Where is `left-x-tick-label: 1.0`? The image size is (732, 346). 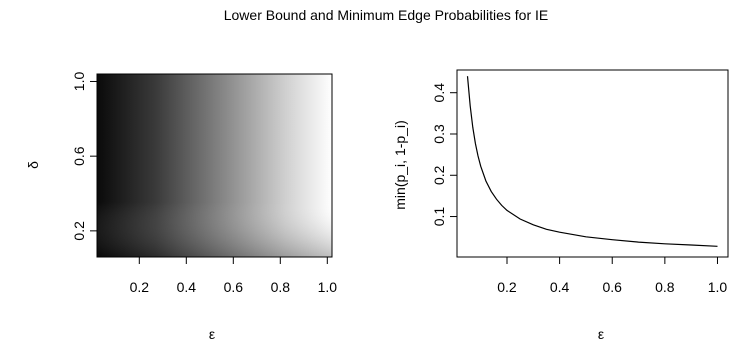
left-x-tick-label: 1.0 is located at coordinates (328, 287).